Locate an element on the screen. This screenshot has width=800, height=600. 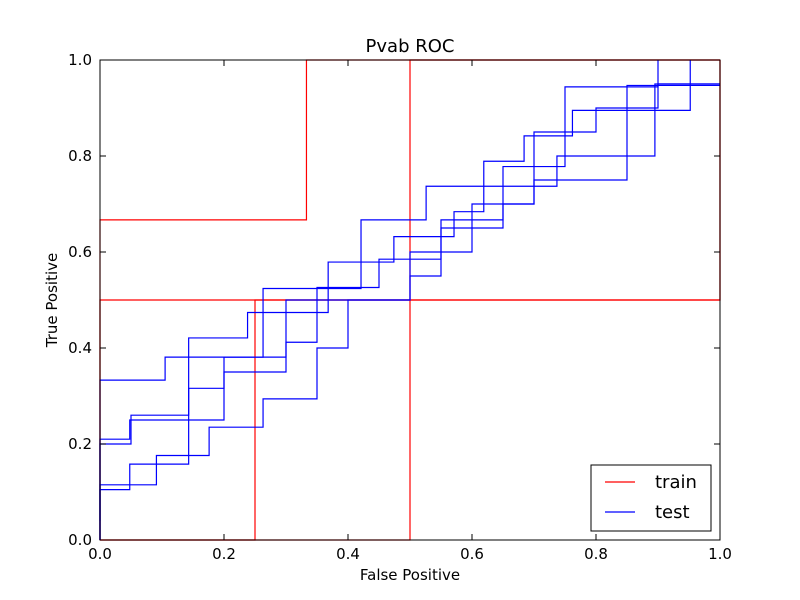
y-tick-label: 0.6 is located at coordinates (80, 252).